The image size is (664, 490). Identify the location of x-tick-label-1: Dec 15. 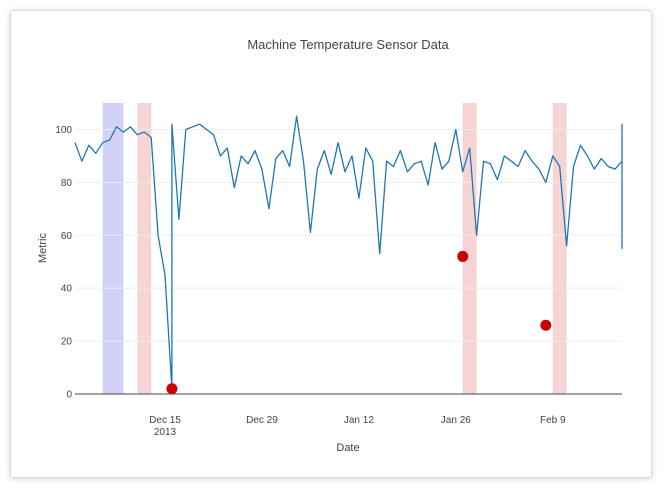
(165, 420).